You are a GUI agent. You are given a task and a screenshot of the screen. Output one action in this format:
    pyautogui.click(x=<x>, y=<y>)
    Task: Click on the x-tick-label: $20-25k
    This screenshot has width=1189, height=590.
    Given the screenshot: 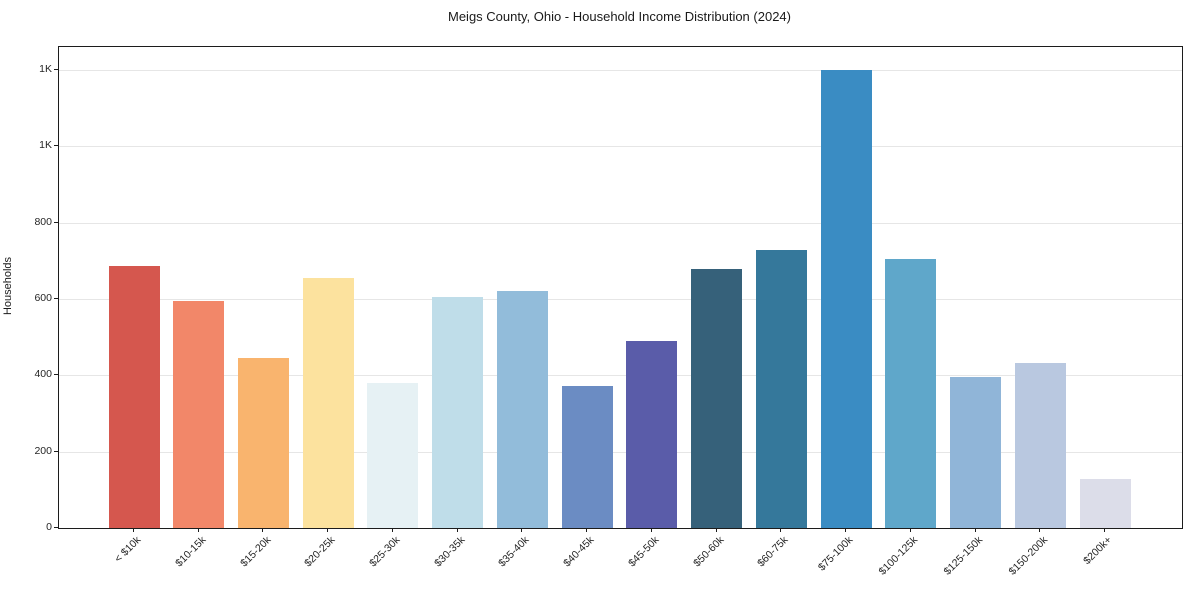 What is the action you would take?
    pyautogui.click(x=320, y=552)
    